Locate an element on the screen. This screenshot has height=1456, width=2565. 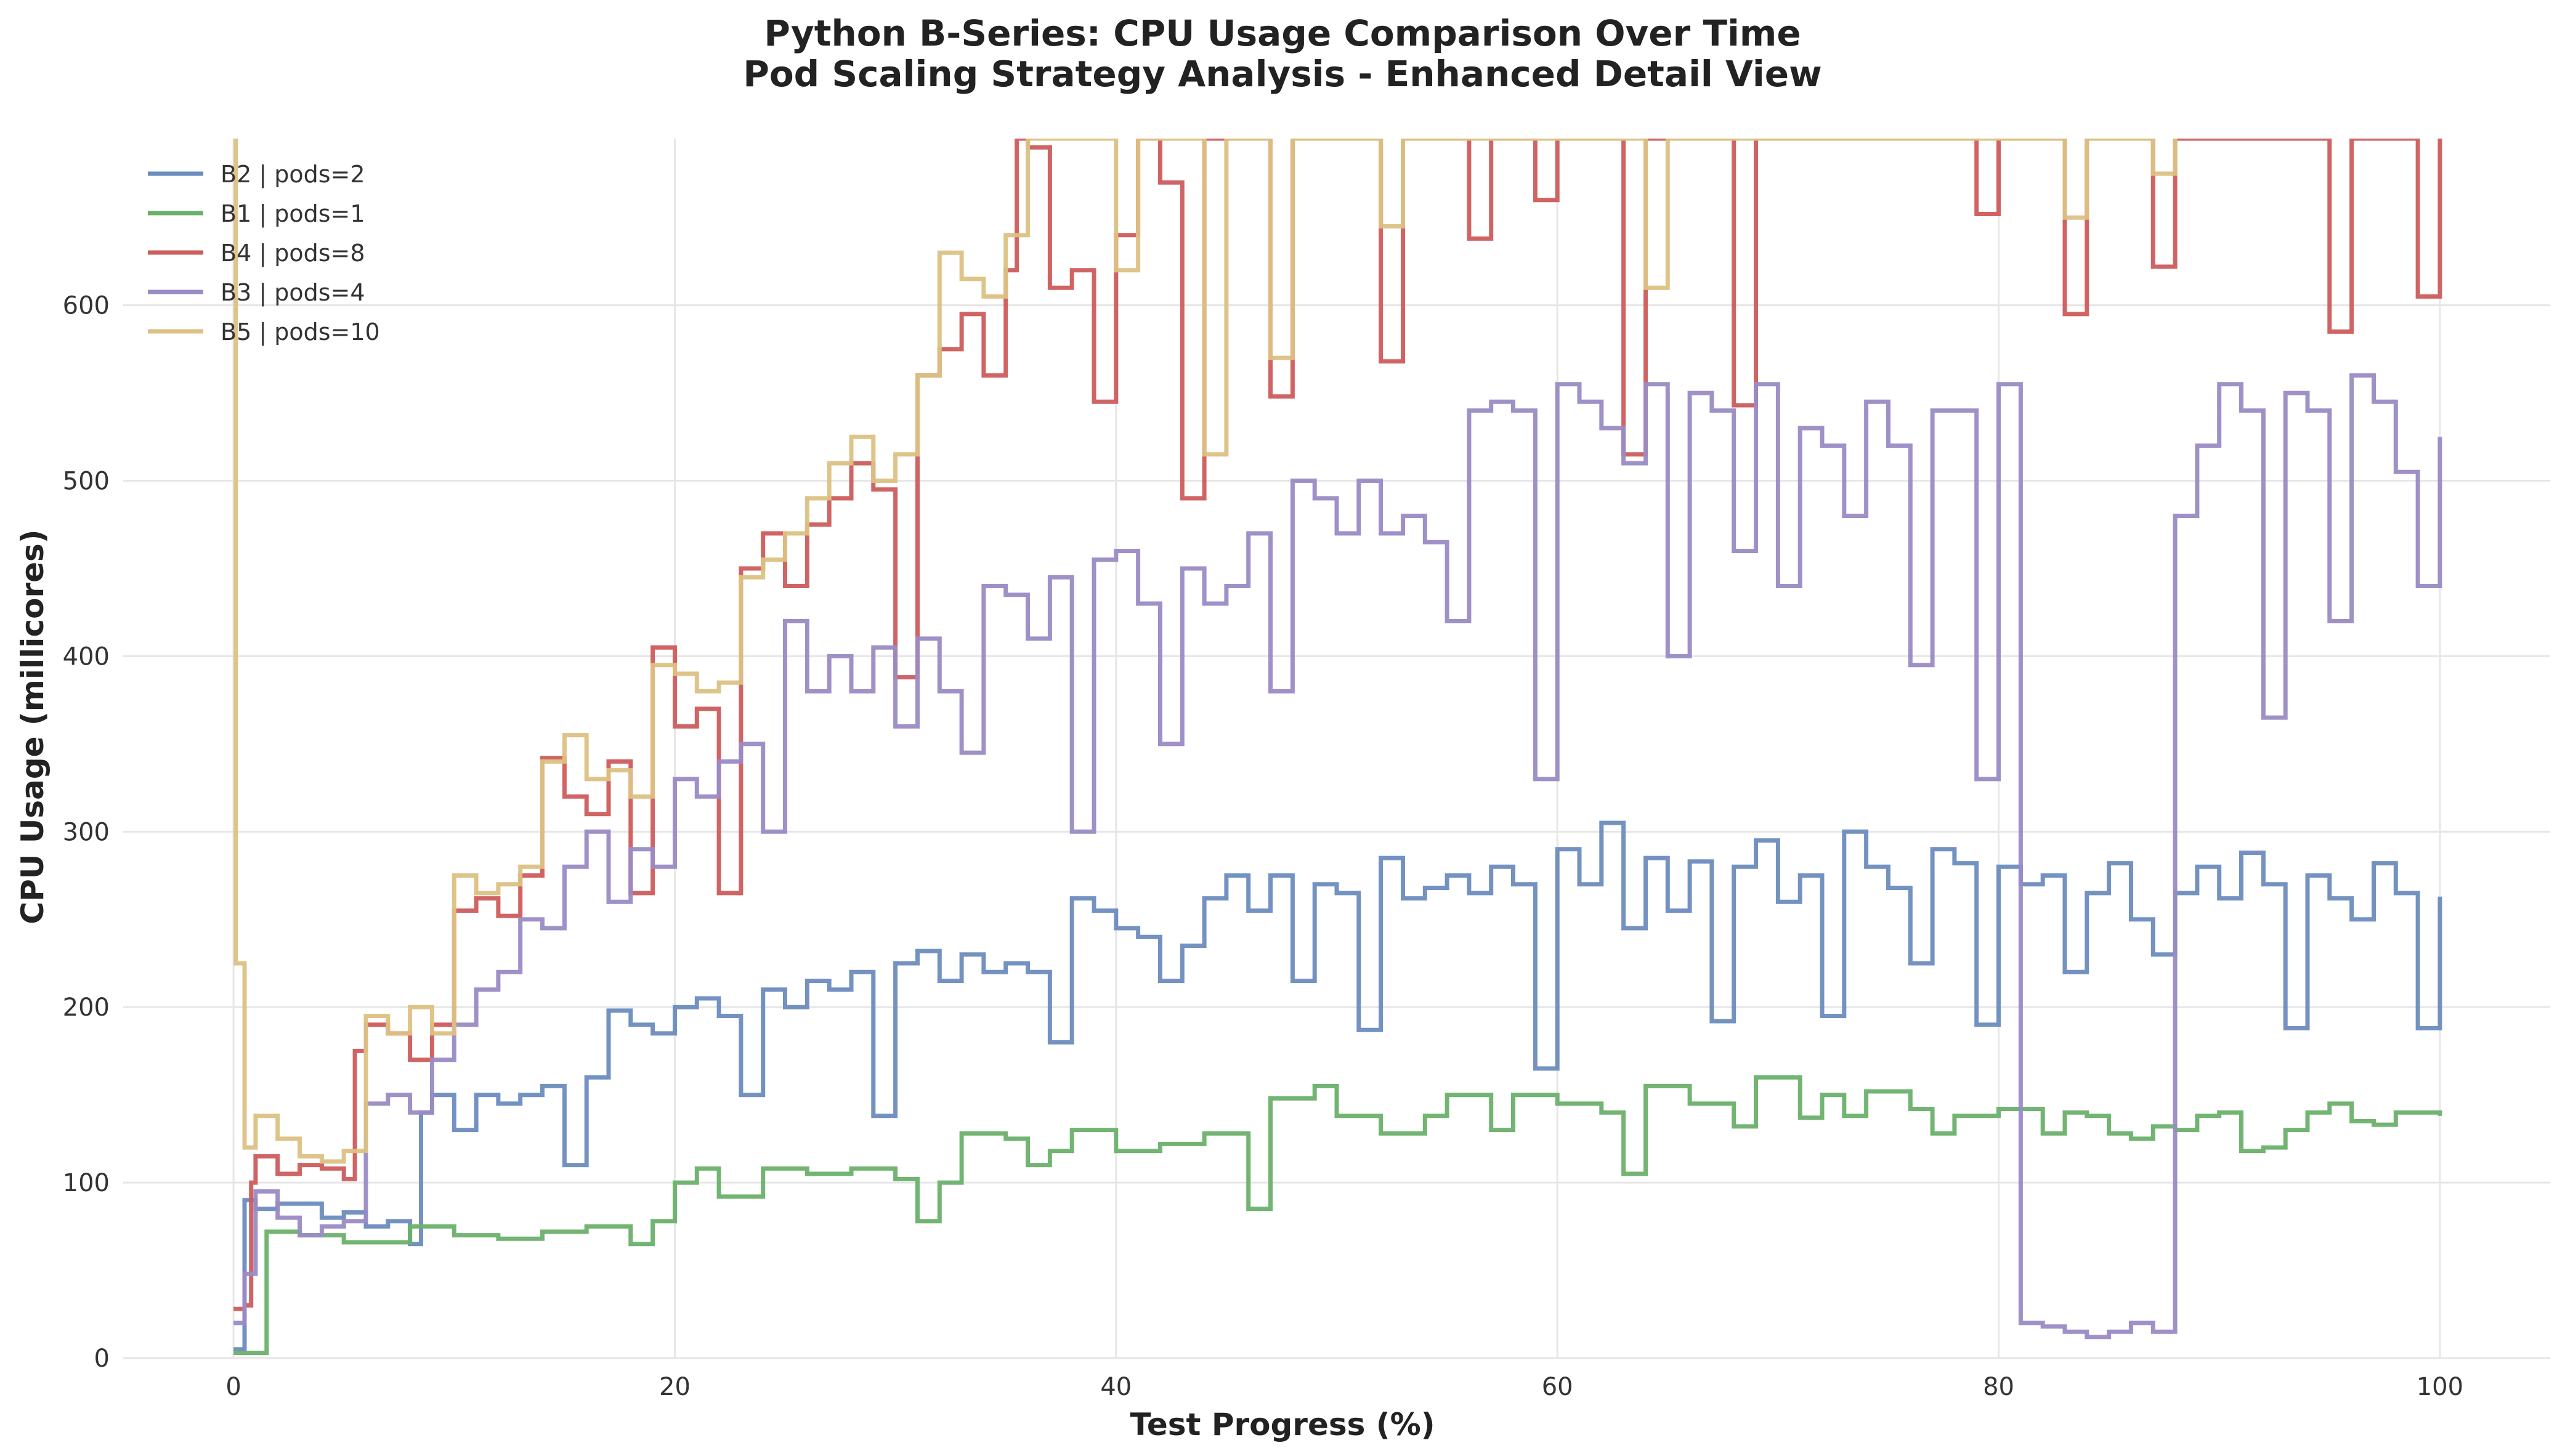
legend-label: B4 | pods=8 is located at coordinates (293, 254).